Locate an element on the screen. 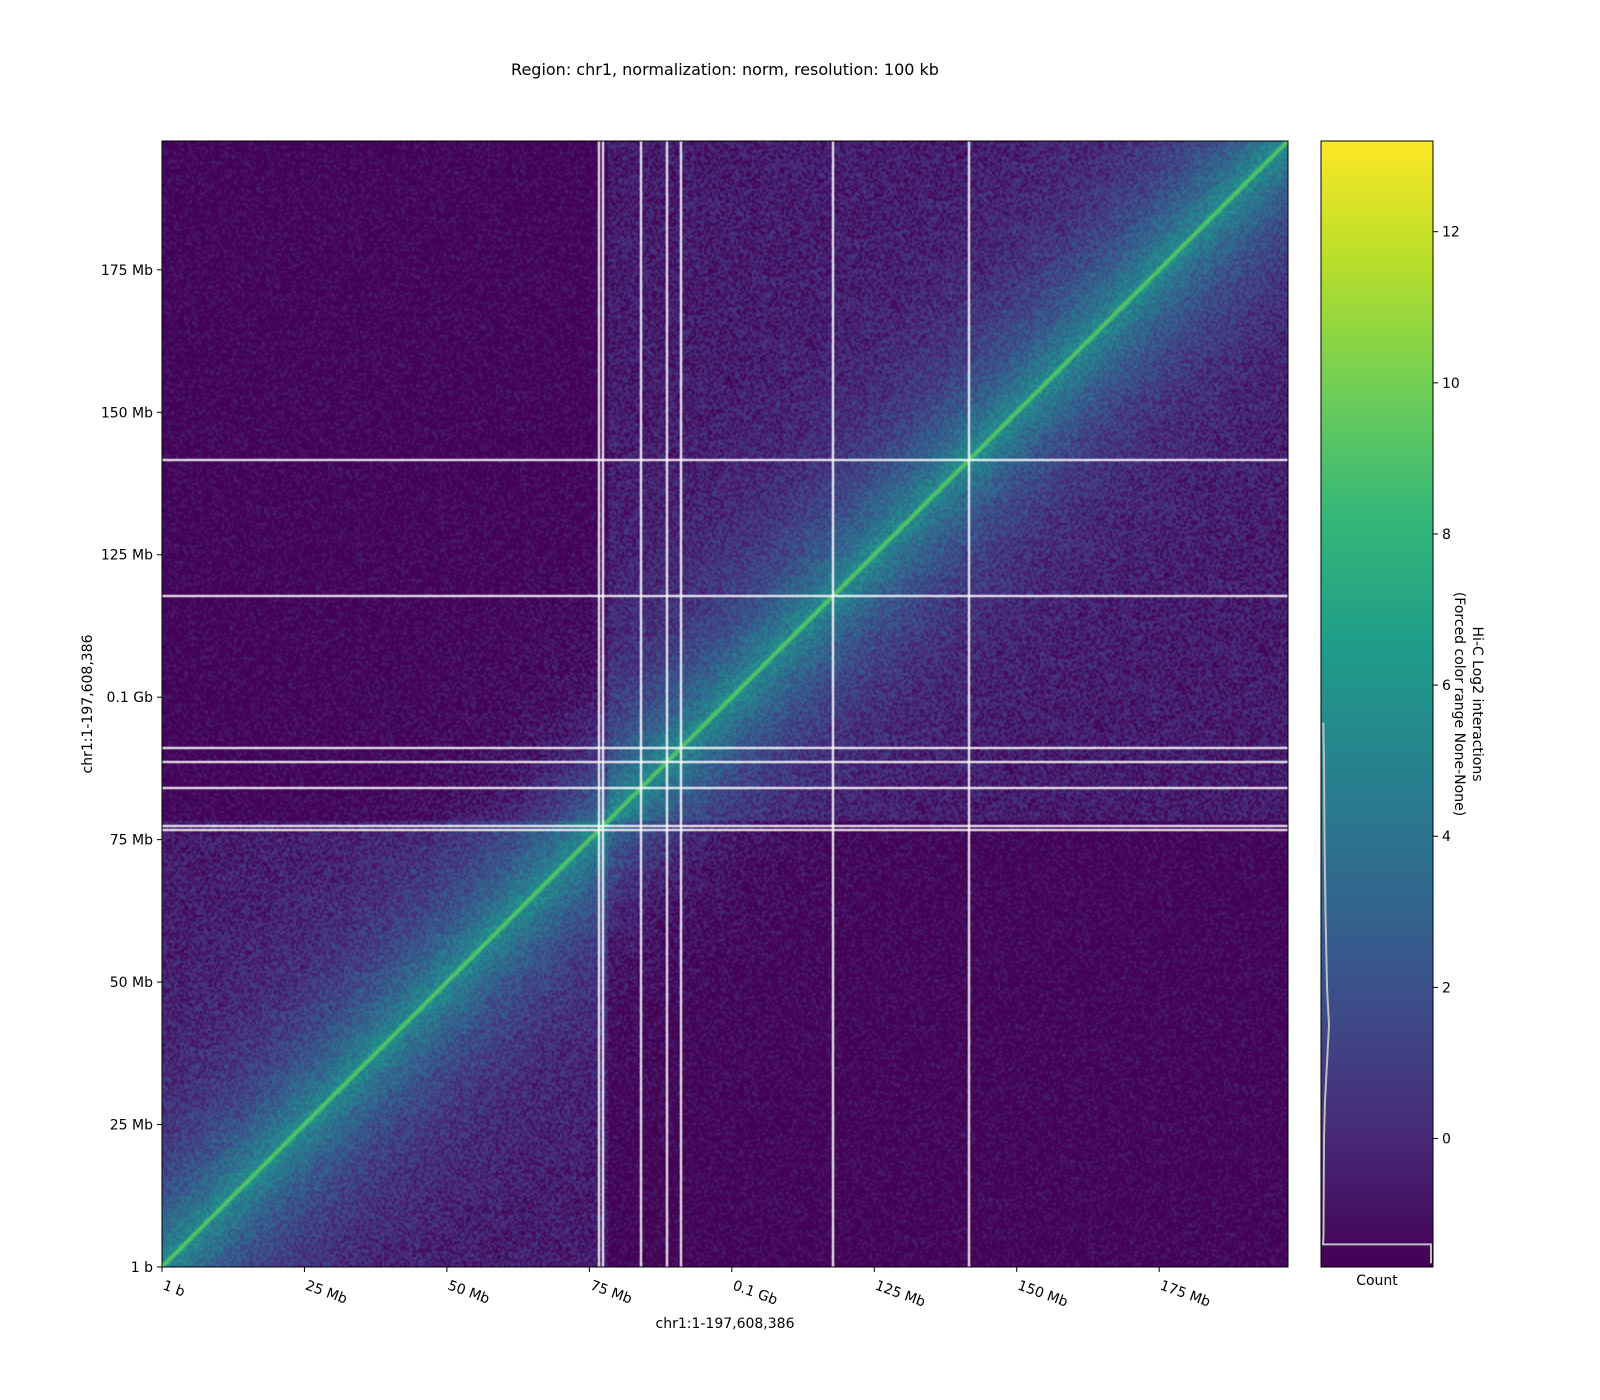 The height and width of the screenshot is (1400, 1600). colorbar-gradient is located at coordinates (1377, 704).